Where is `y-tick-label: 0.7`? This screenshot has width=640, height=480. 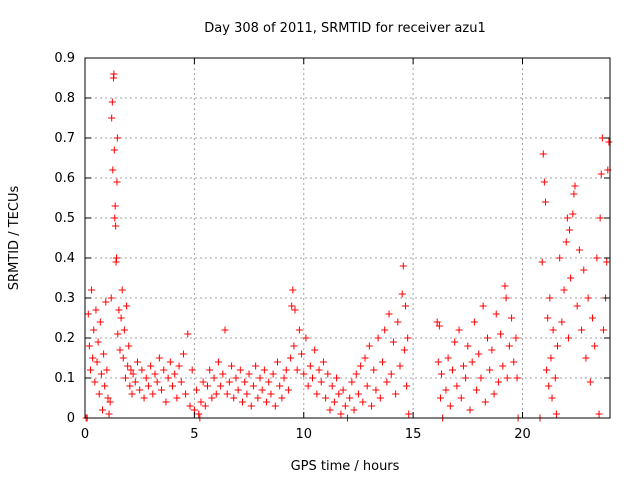 y-tick-label: 0.7 is located at coordinates (64, 138).